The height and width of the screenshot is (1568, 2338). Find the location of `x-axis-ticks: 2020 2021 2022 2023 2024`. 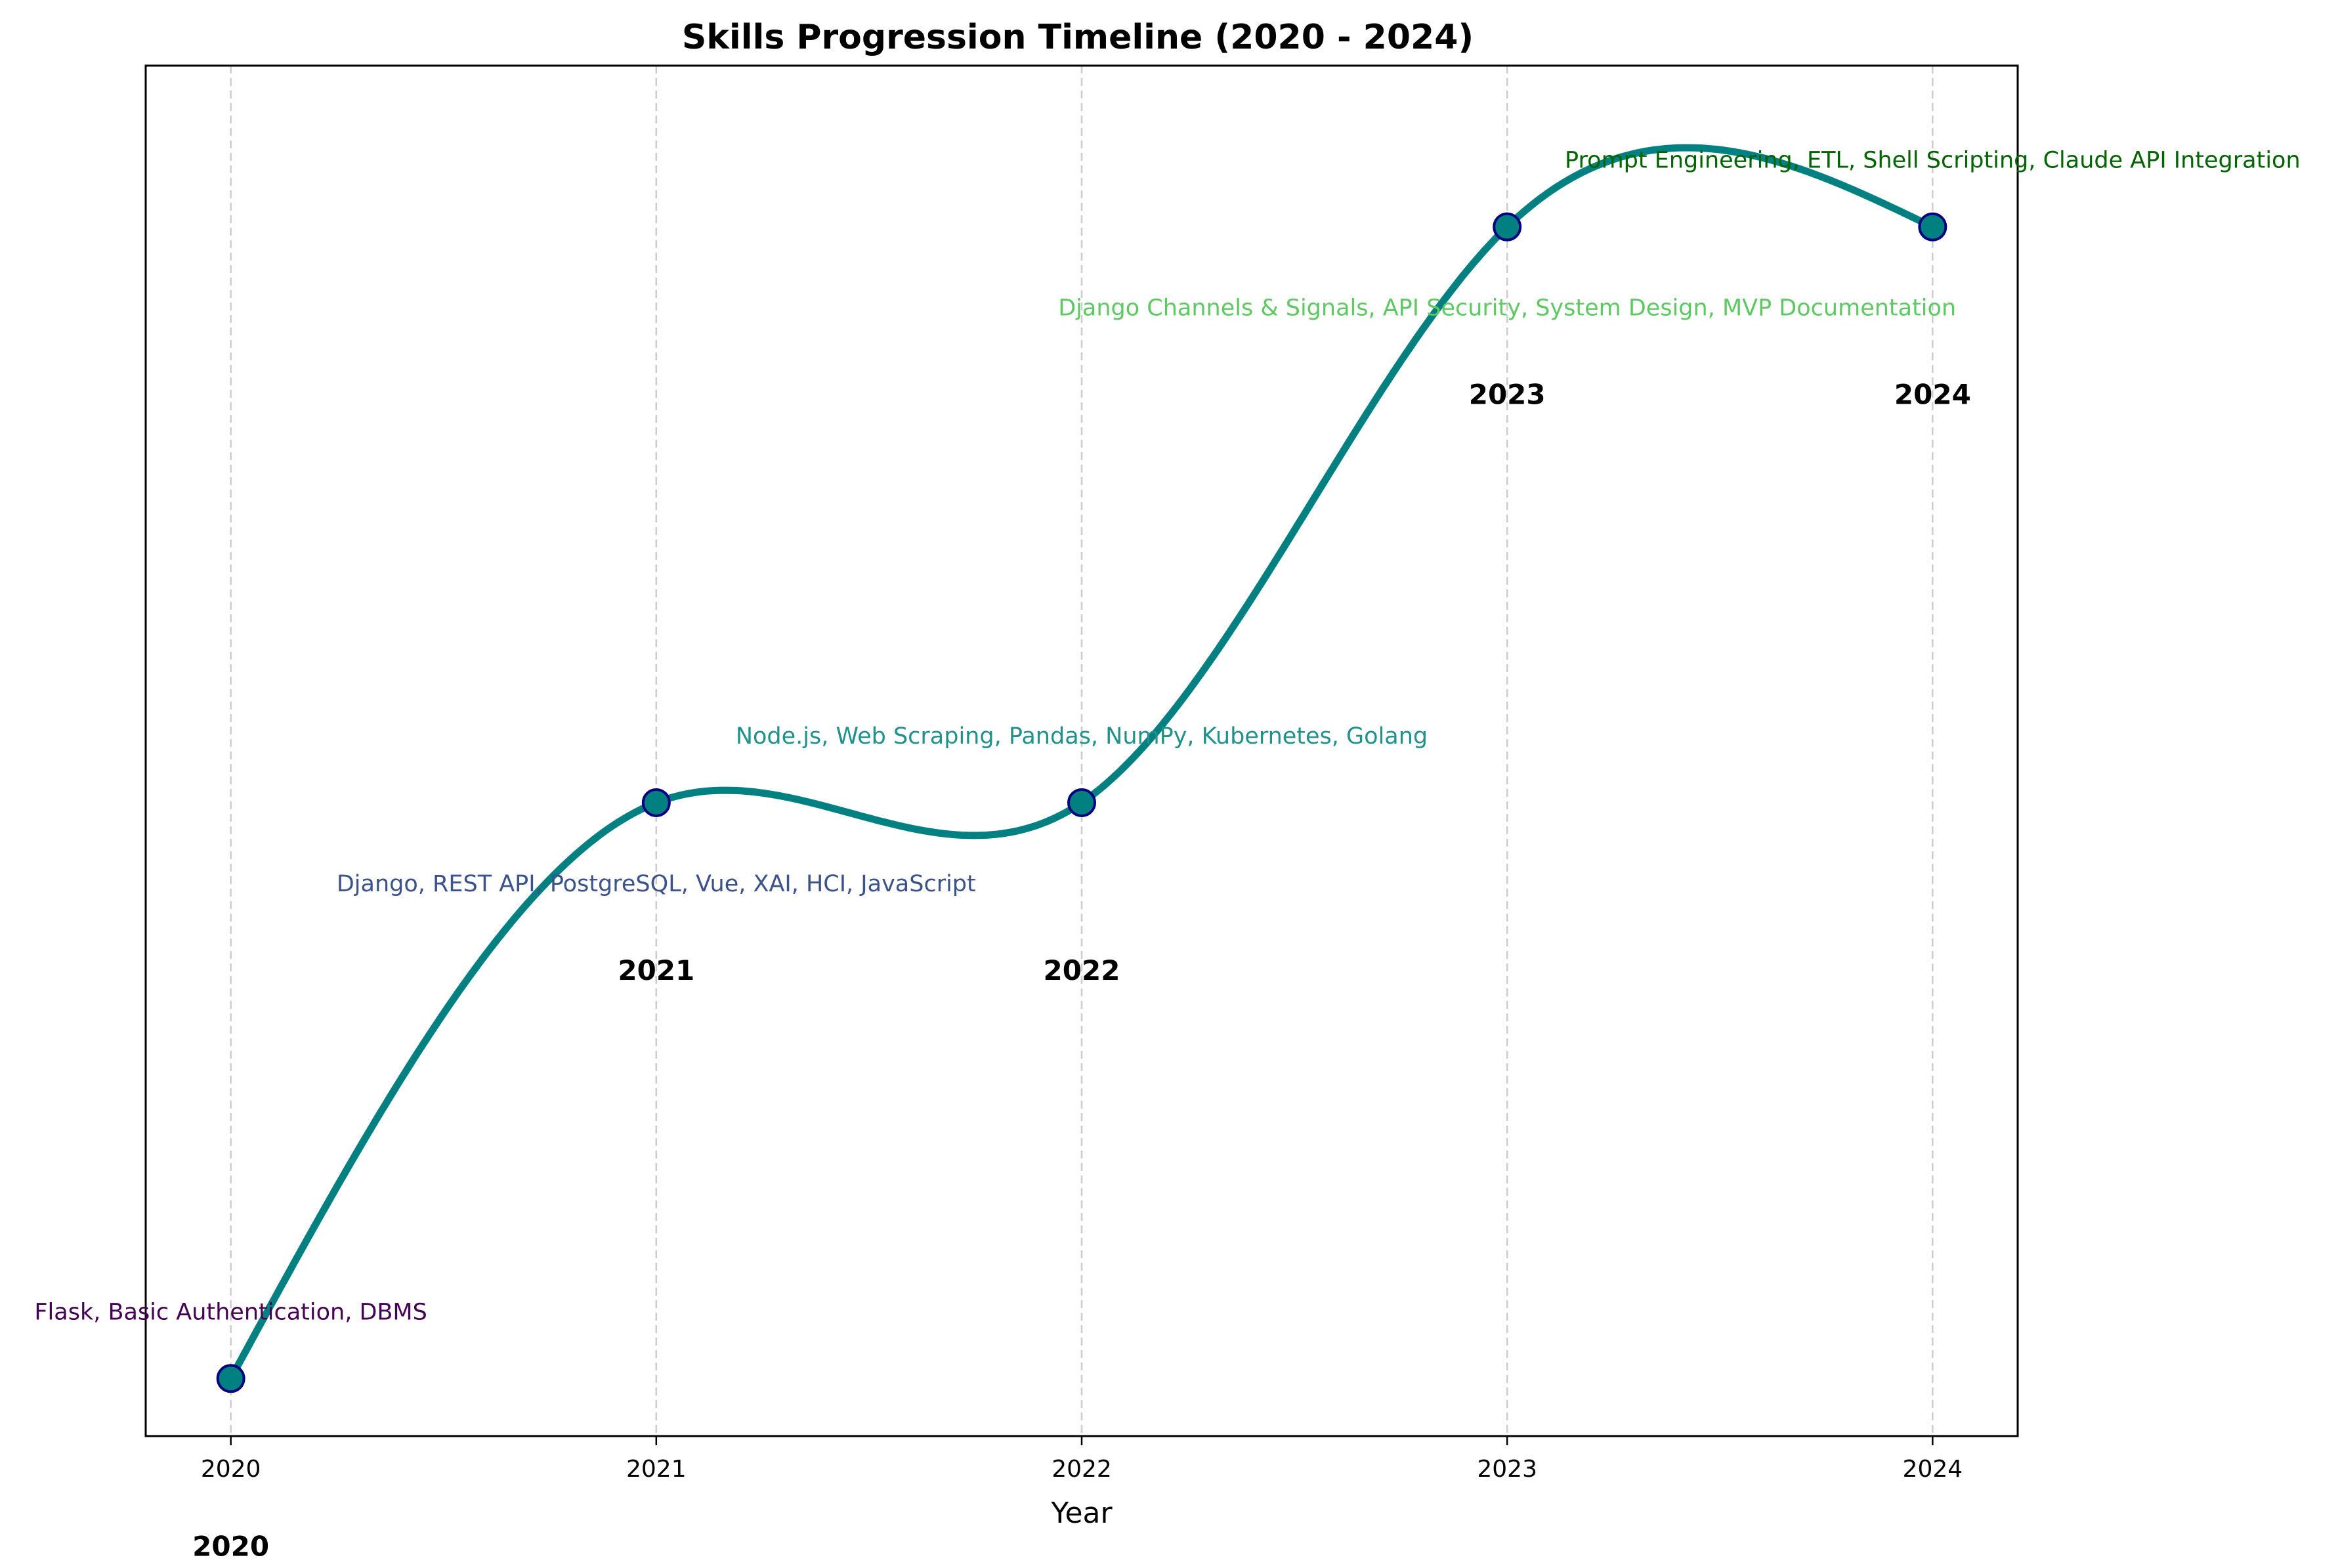

x-axis-ticks: 2020 2021 2022 2023 2024 is located at coordinates (1082, 1459).